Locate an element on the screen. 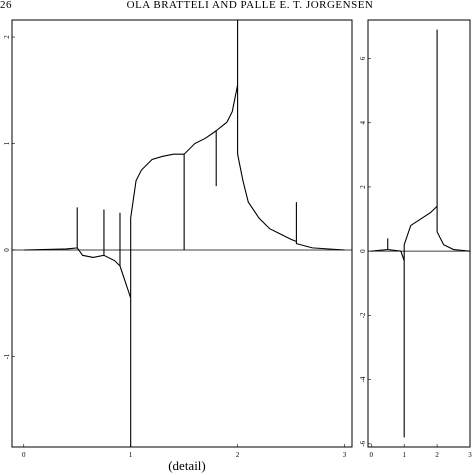 The image size is (474, 475). y-tick-label: 4 is located at coordinates (363, 122).